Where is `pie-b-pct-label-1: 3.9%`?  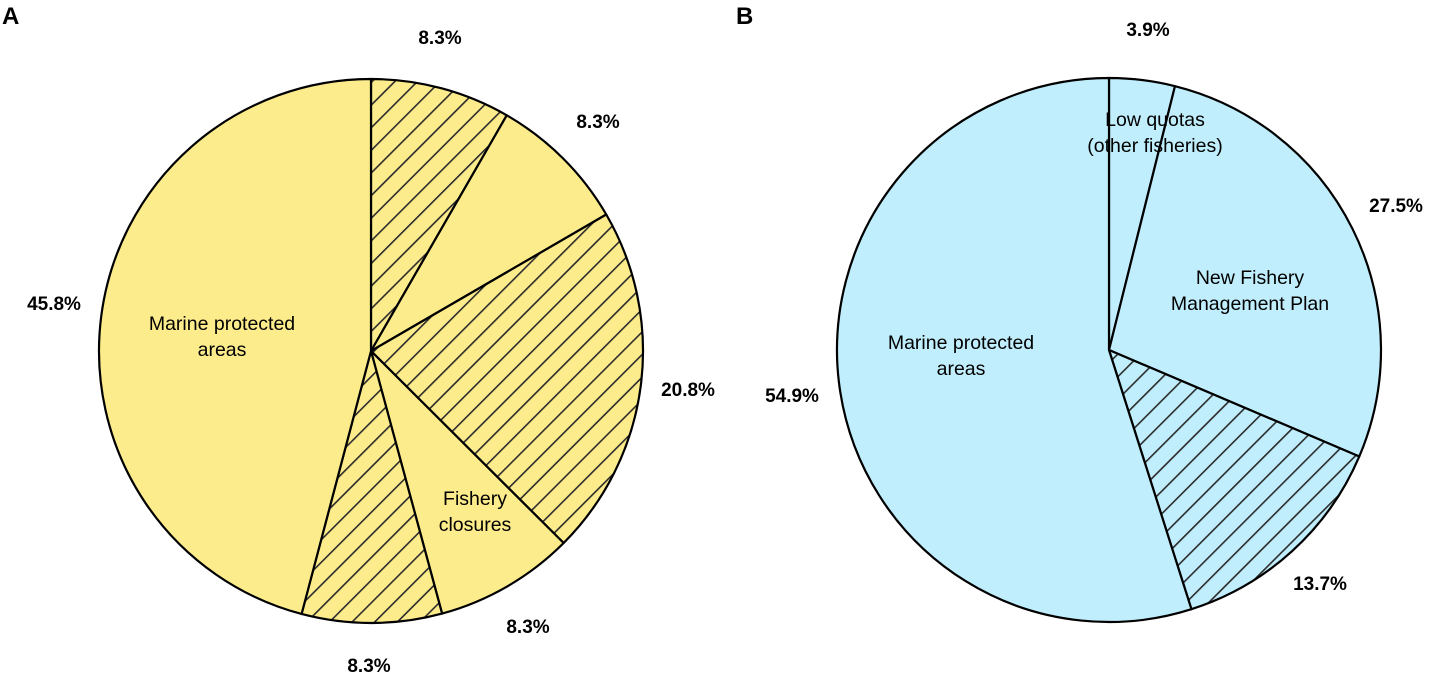
pie-b-pct-label-1: 3.9% is located at coordinates (1147, 30).